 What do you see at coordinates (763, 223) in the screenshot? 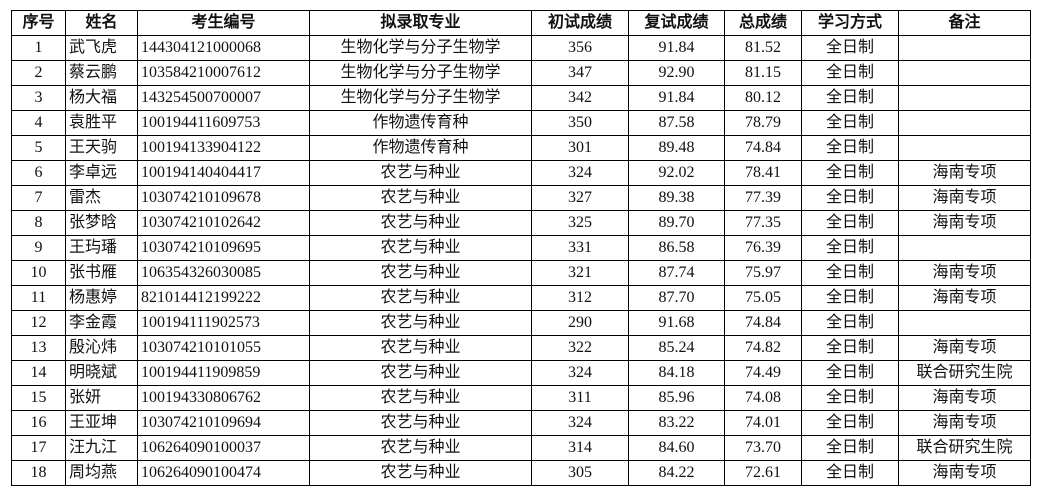
I see `total-score-cell: 77.35` at bounding box center [763, 223].